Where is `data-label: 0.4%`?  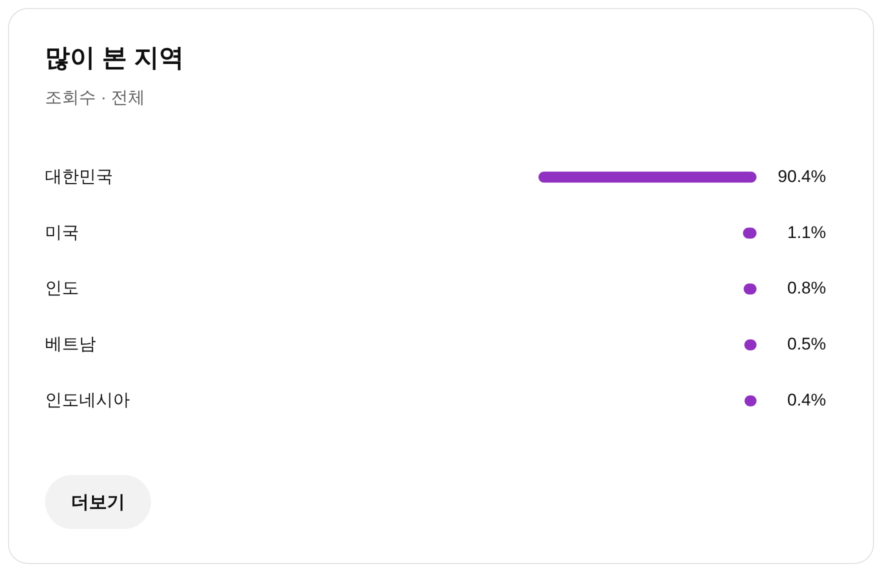
data-label: 0.4% is located at coordinates (806, 400).